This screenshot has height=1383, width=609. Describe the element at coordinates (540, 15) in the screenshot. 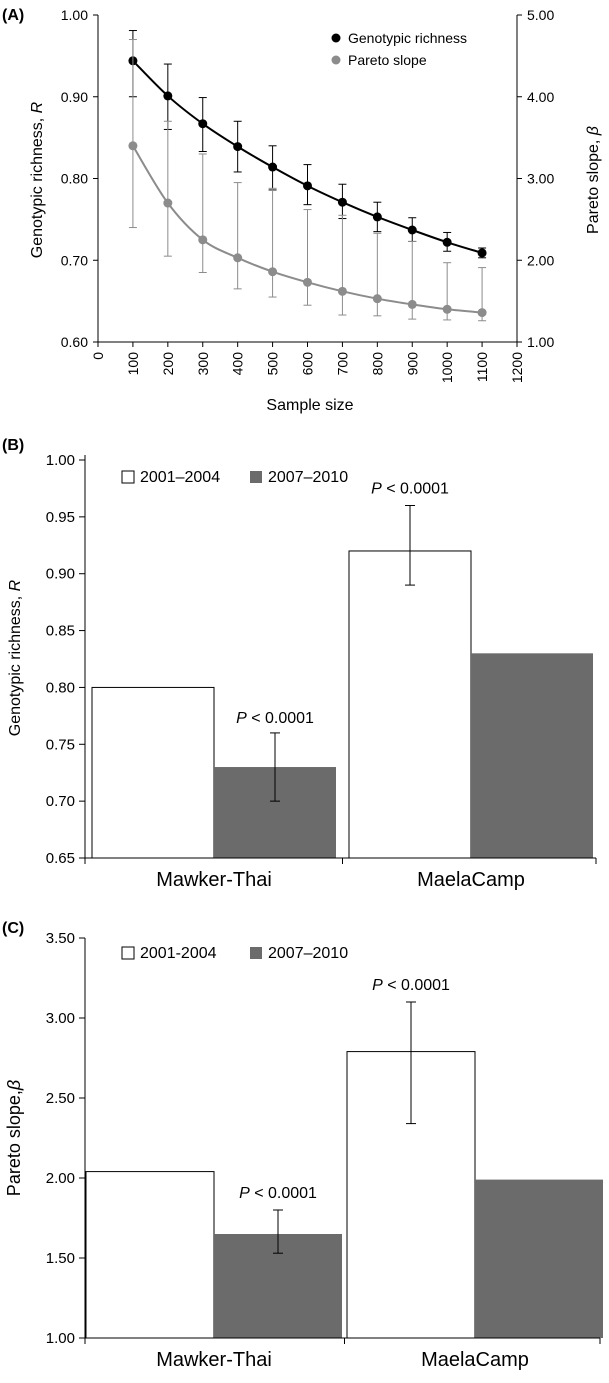

I see `panel-a-y-right-tick-label: 5.00` at that location.